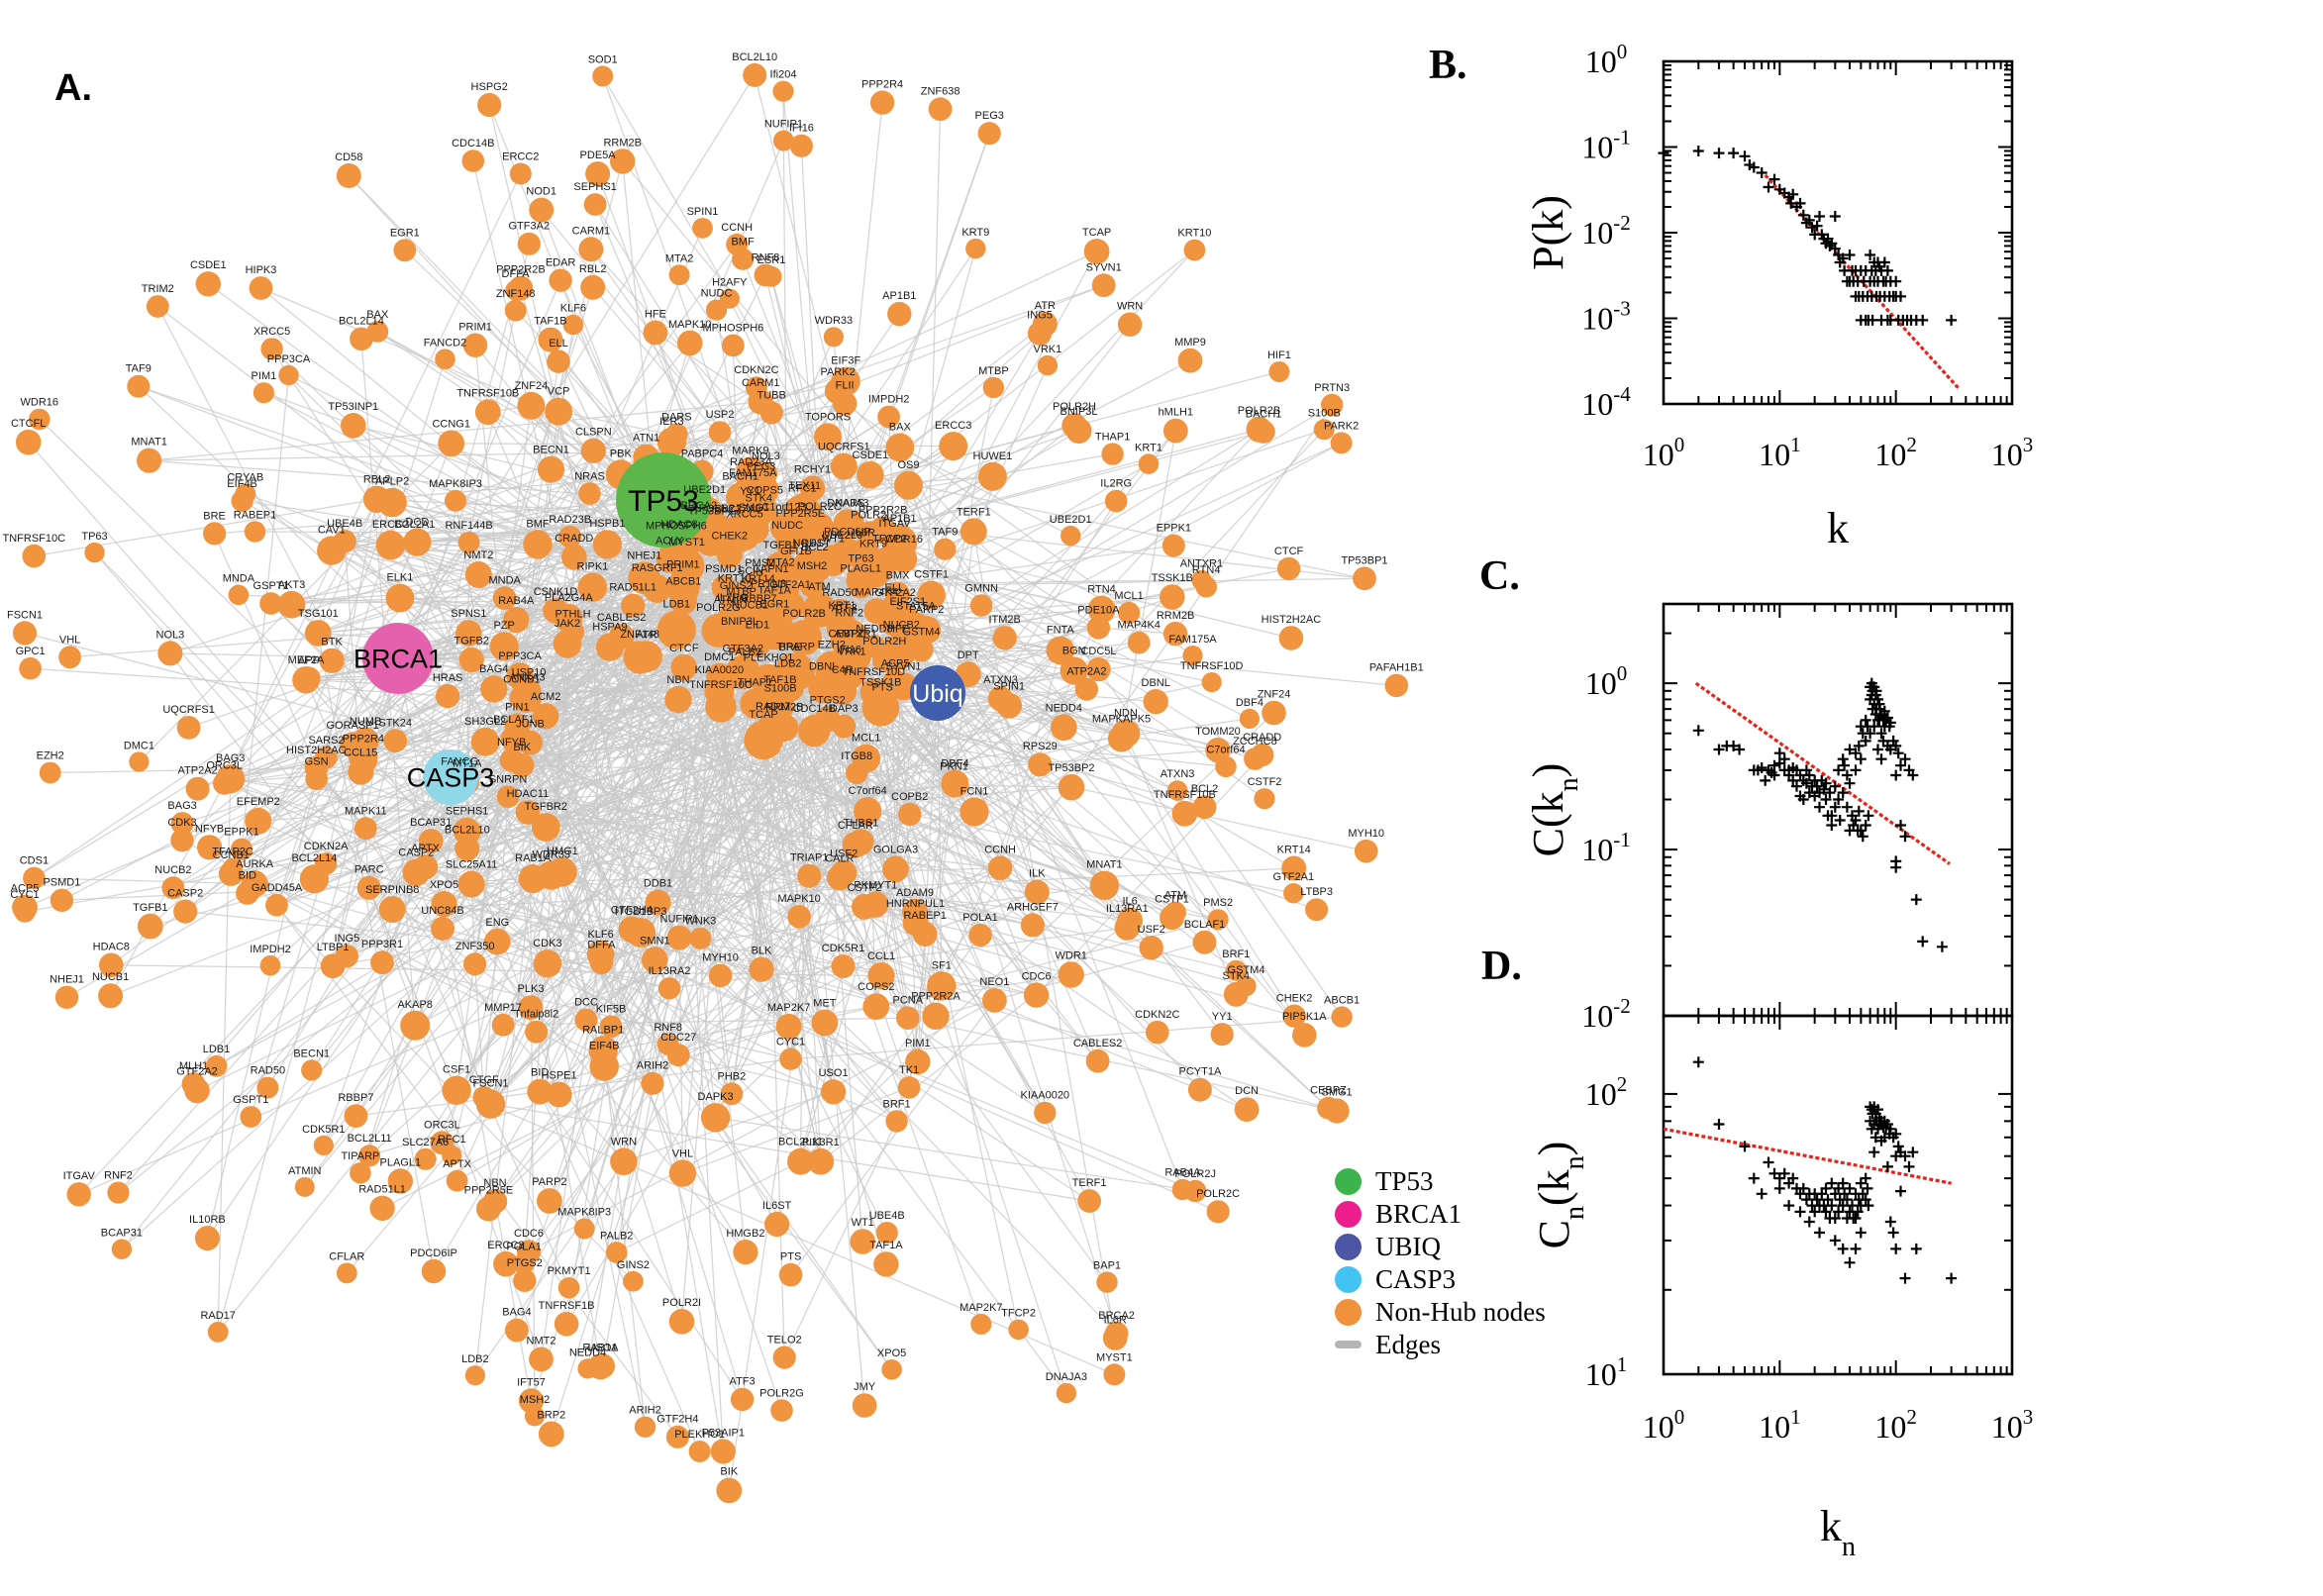 The height and width of the screenshot is (1596, 2323). What do you see at coordinates (468, 526) in the screenshot?
I see `network-node-label: RNF144B` at bounding box center [468, 526].